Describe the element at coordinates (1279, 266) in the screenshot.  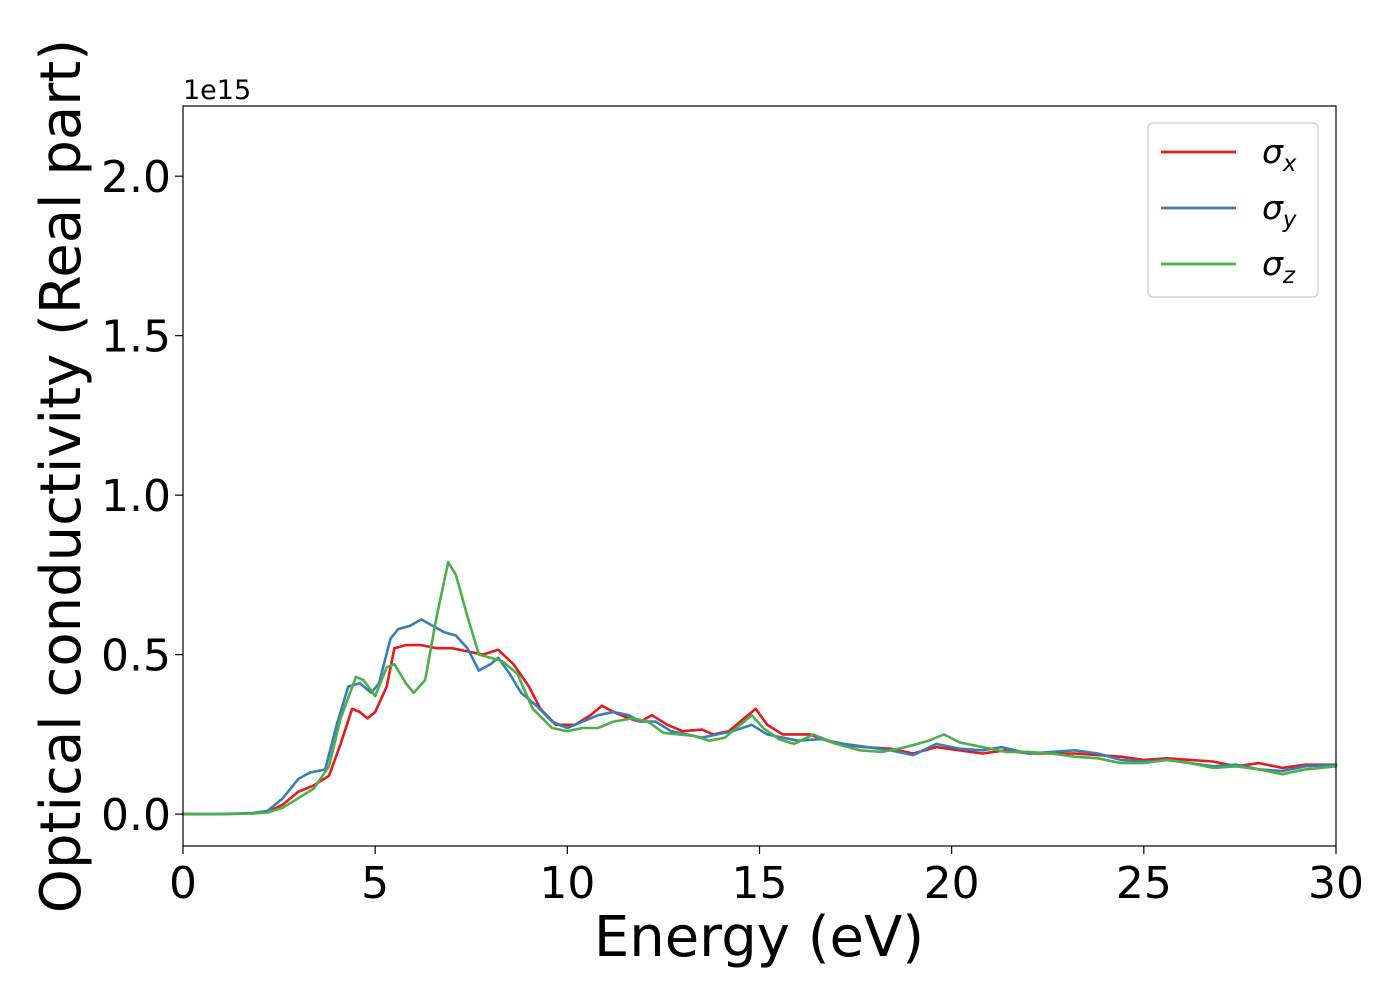
I see `legend-label-z: σz` at that location.